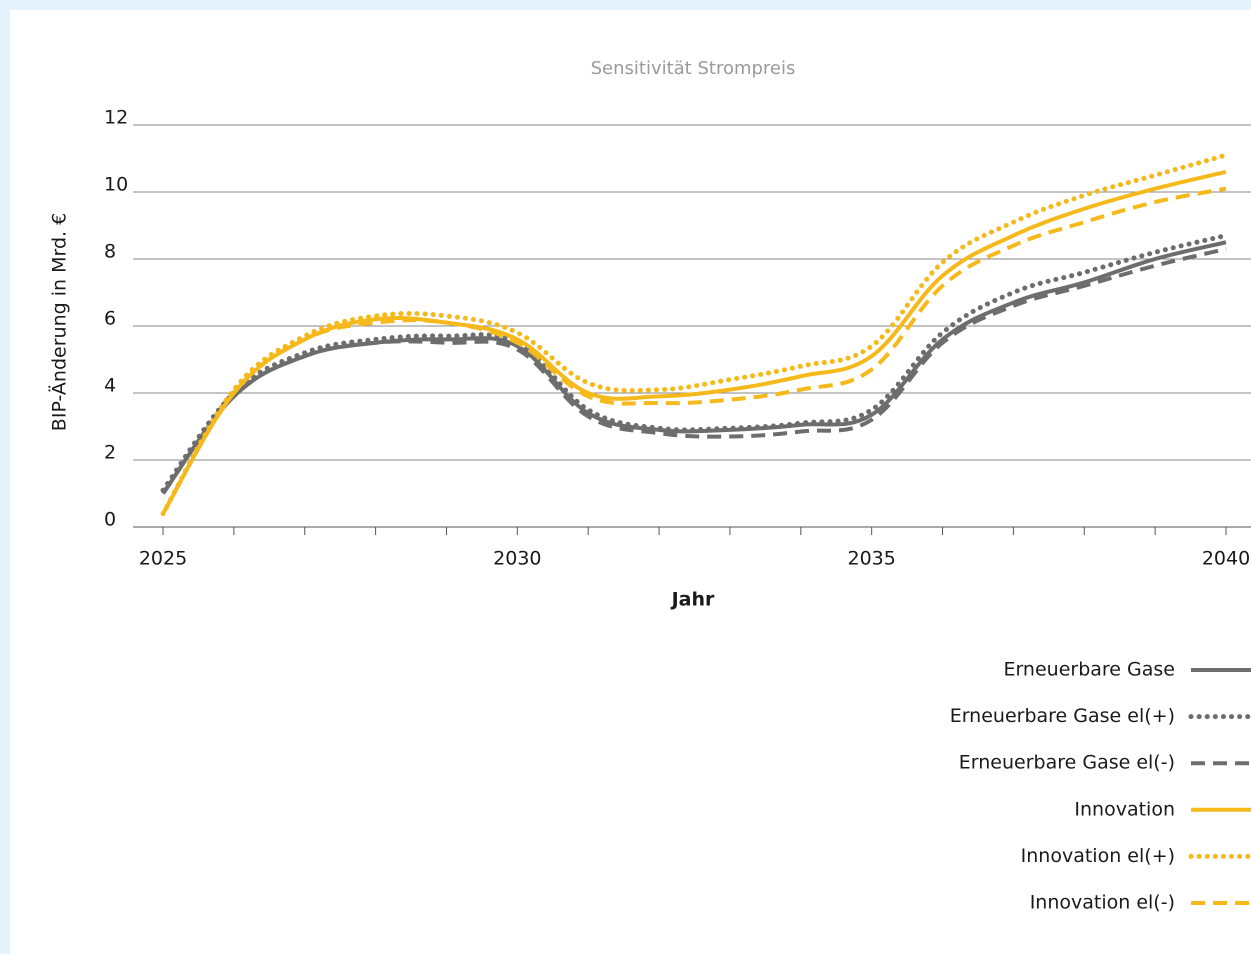 Image resolution: width=1251 pixels, height=954 pixels. Describe the element at coordinates (110, 453) in the screenshot. I see `y-tick-label: 2` at that location.